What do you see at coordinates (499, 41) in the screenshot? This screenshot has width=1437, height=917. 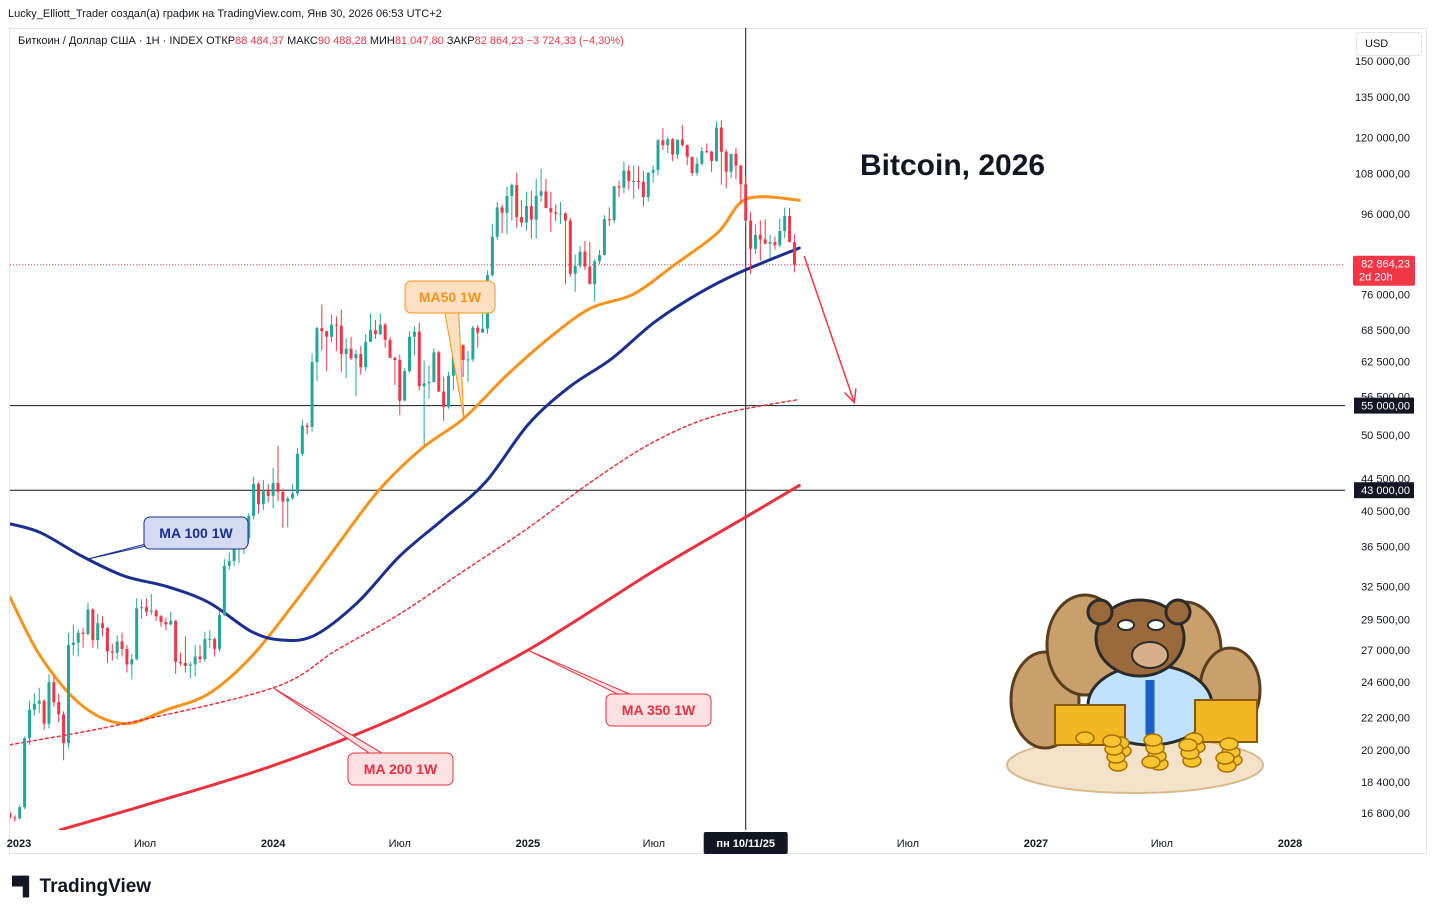 I see `close-value: 82 864,23` at bounding box center [499, 41].